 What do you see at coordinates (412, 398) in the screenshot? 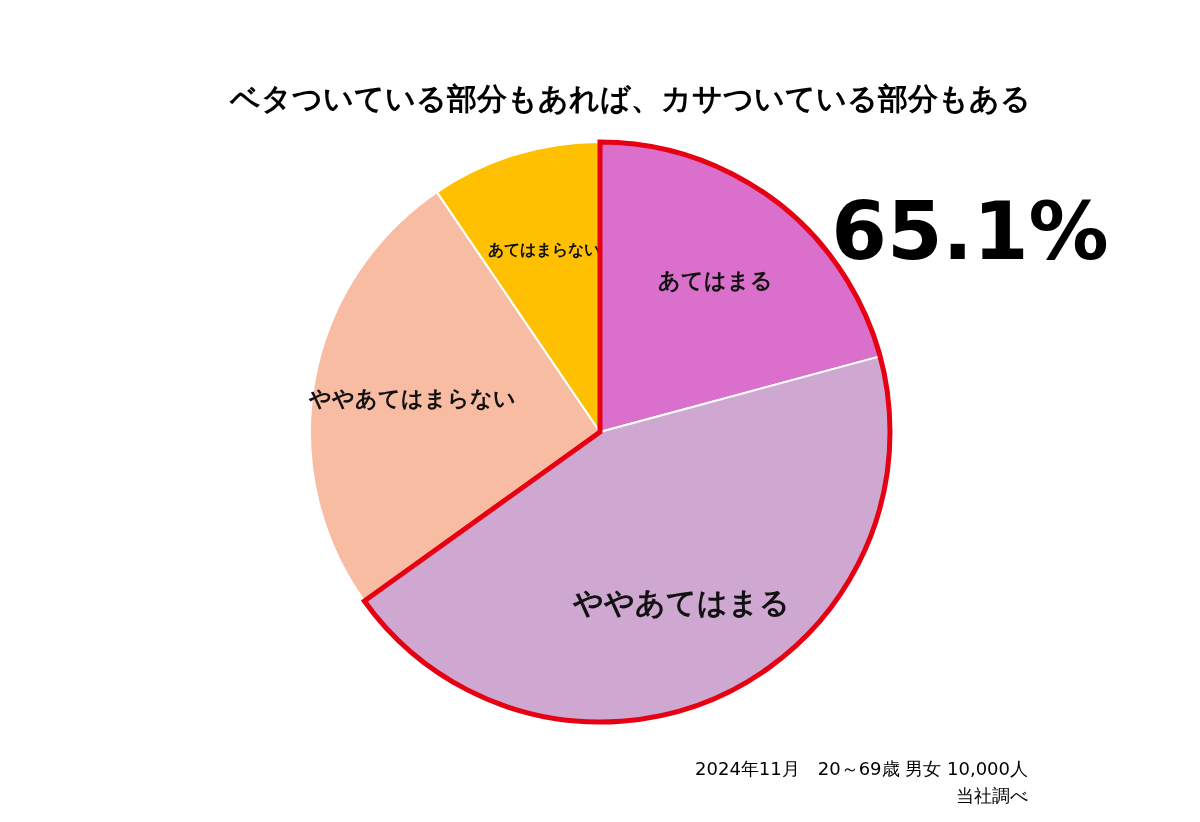
I see `slice-label: ややあてはまらない` at bounding box center [412, 398].